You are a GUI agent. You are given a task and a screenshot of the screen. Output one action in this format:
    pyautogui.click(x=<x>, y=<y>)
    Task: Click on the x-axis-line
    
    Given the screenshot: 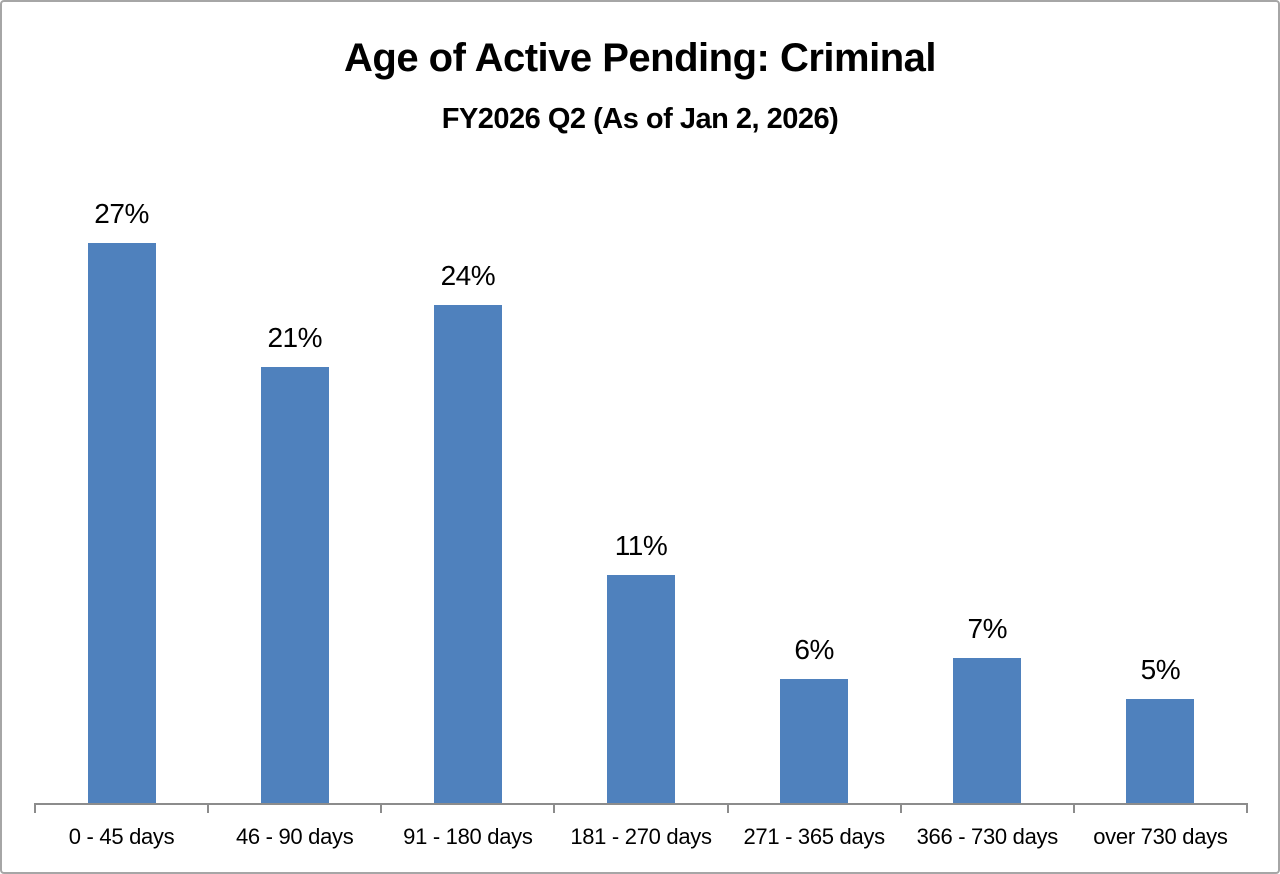 What is the action you would take?
    pyautogui.click(x=641, y=808)
    